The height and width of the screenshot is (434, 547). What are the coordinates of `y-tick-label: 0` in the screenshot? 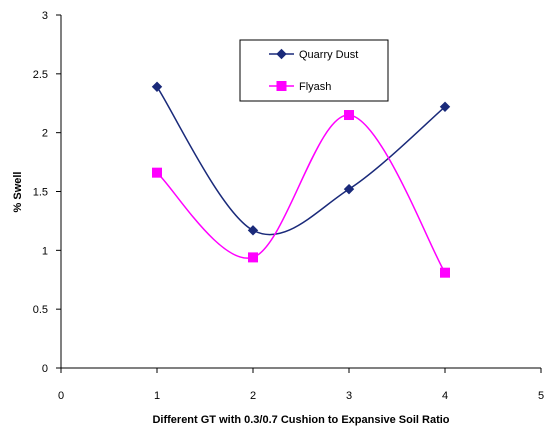 It's located at (45, 369).